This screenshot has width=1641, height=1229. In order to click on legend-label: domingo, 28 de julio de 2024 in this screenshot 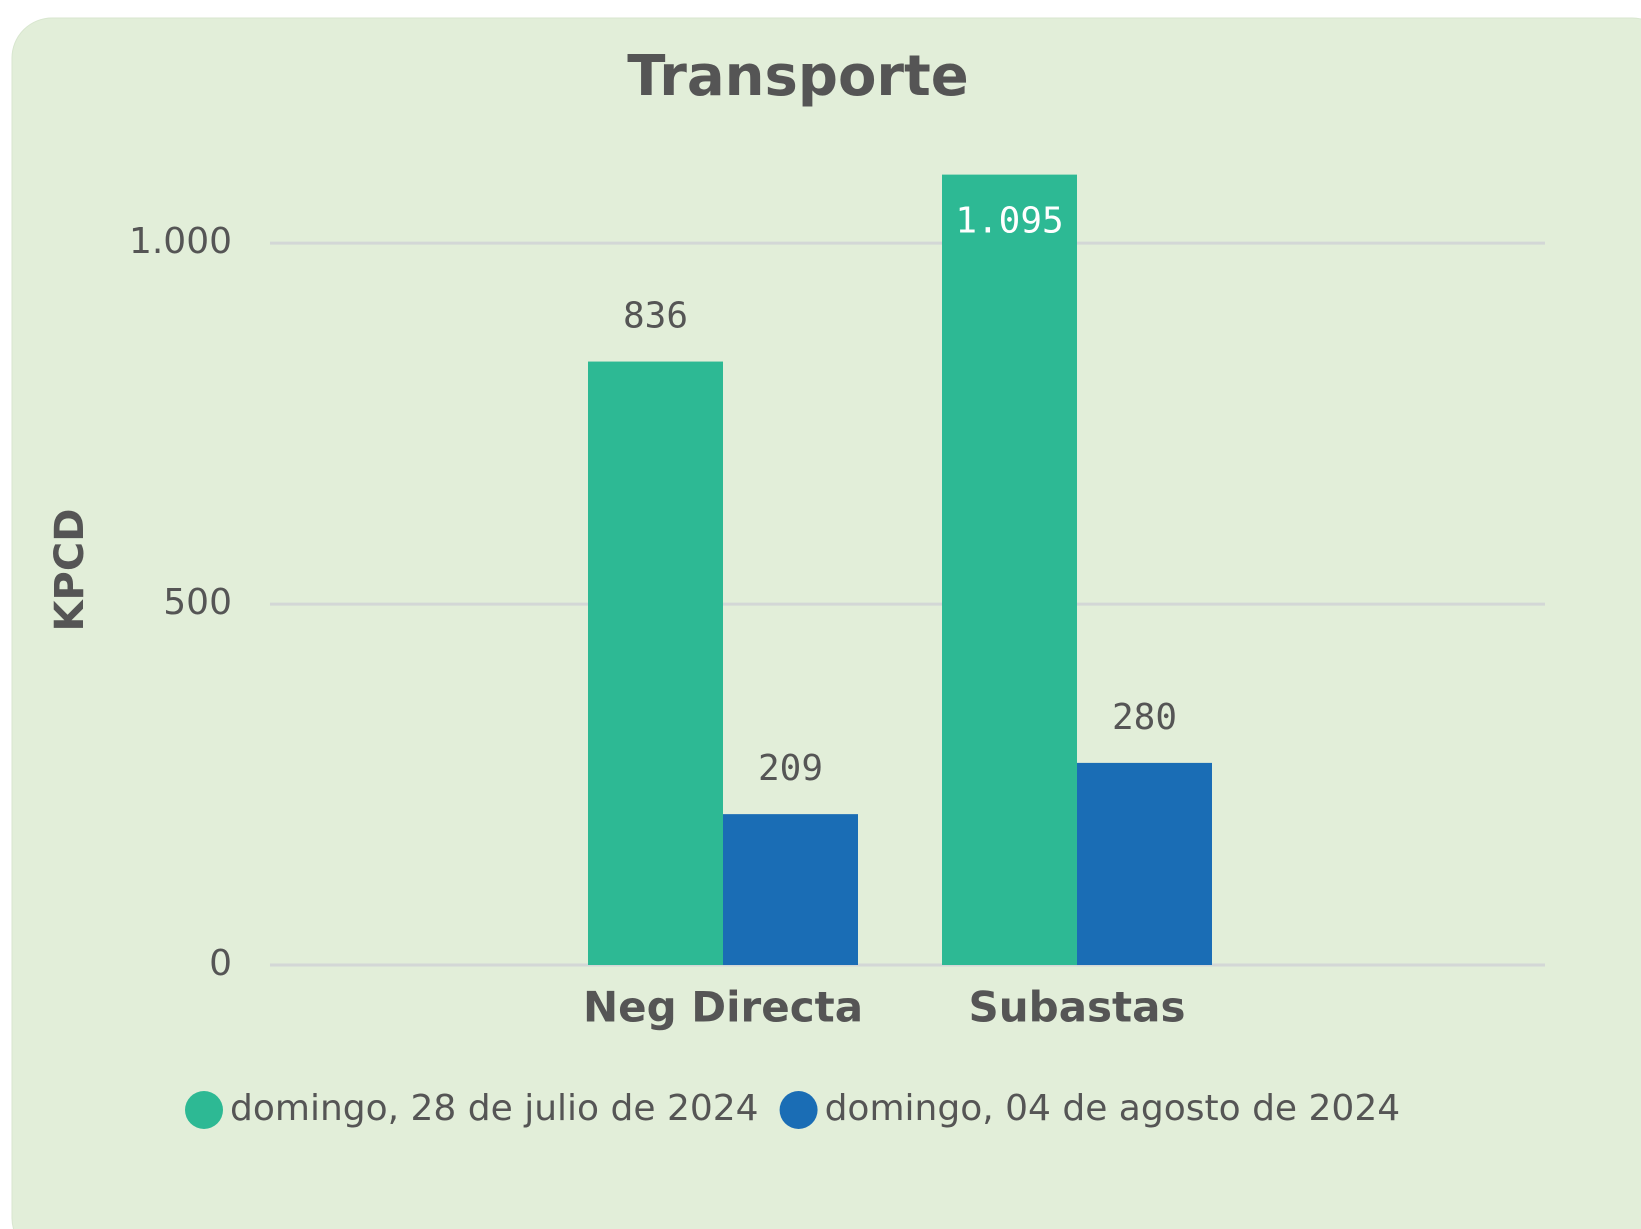, I will do `click(494, 1108)`.